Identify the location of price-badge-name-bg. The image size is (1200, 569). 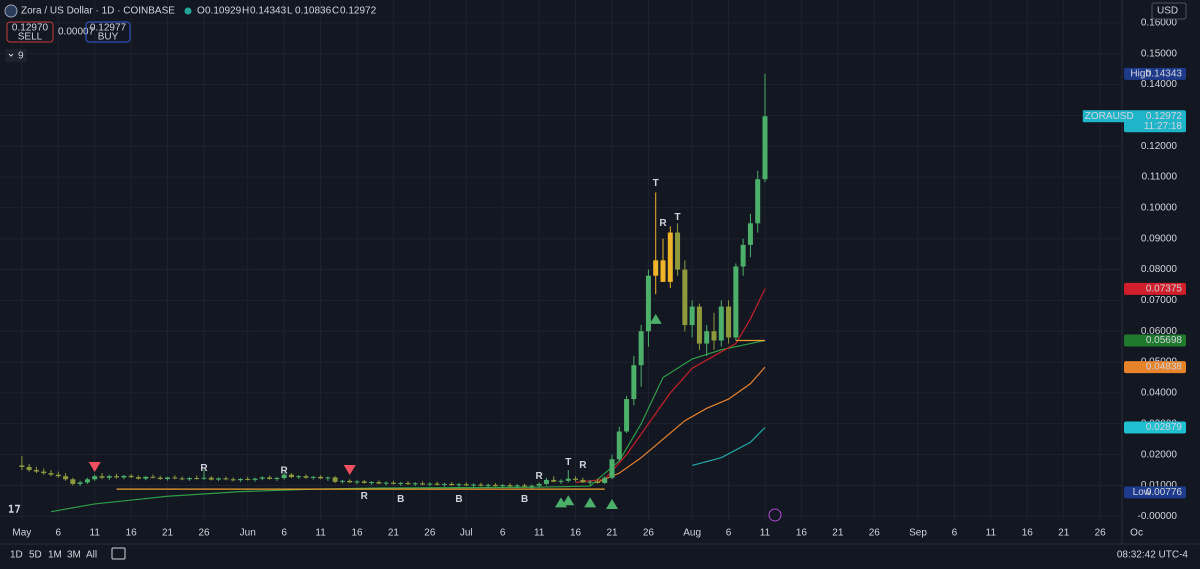
(1105, 116).